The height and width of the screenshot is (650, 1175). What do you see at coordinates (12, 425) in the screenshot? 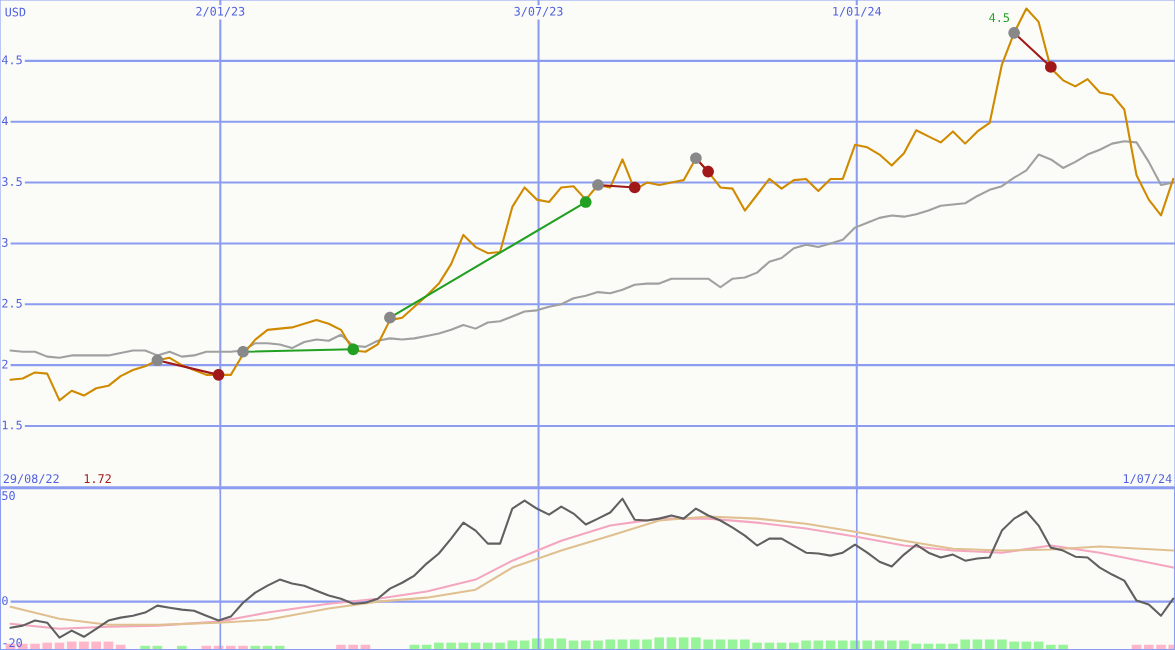
I see `y-tick-label: 1.5` at bounding box center [12, 425].